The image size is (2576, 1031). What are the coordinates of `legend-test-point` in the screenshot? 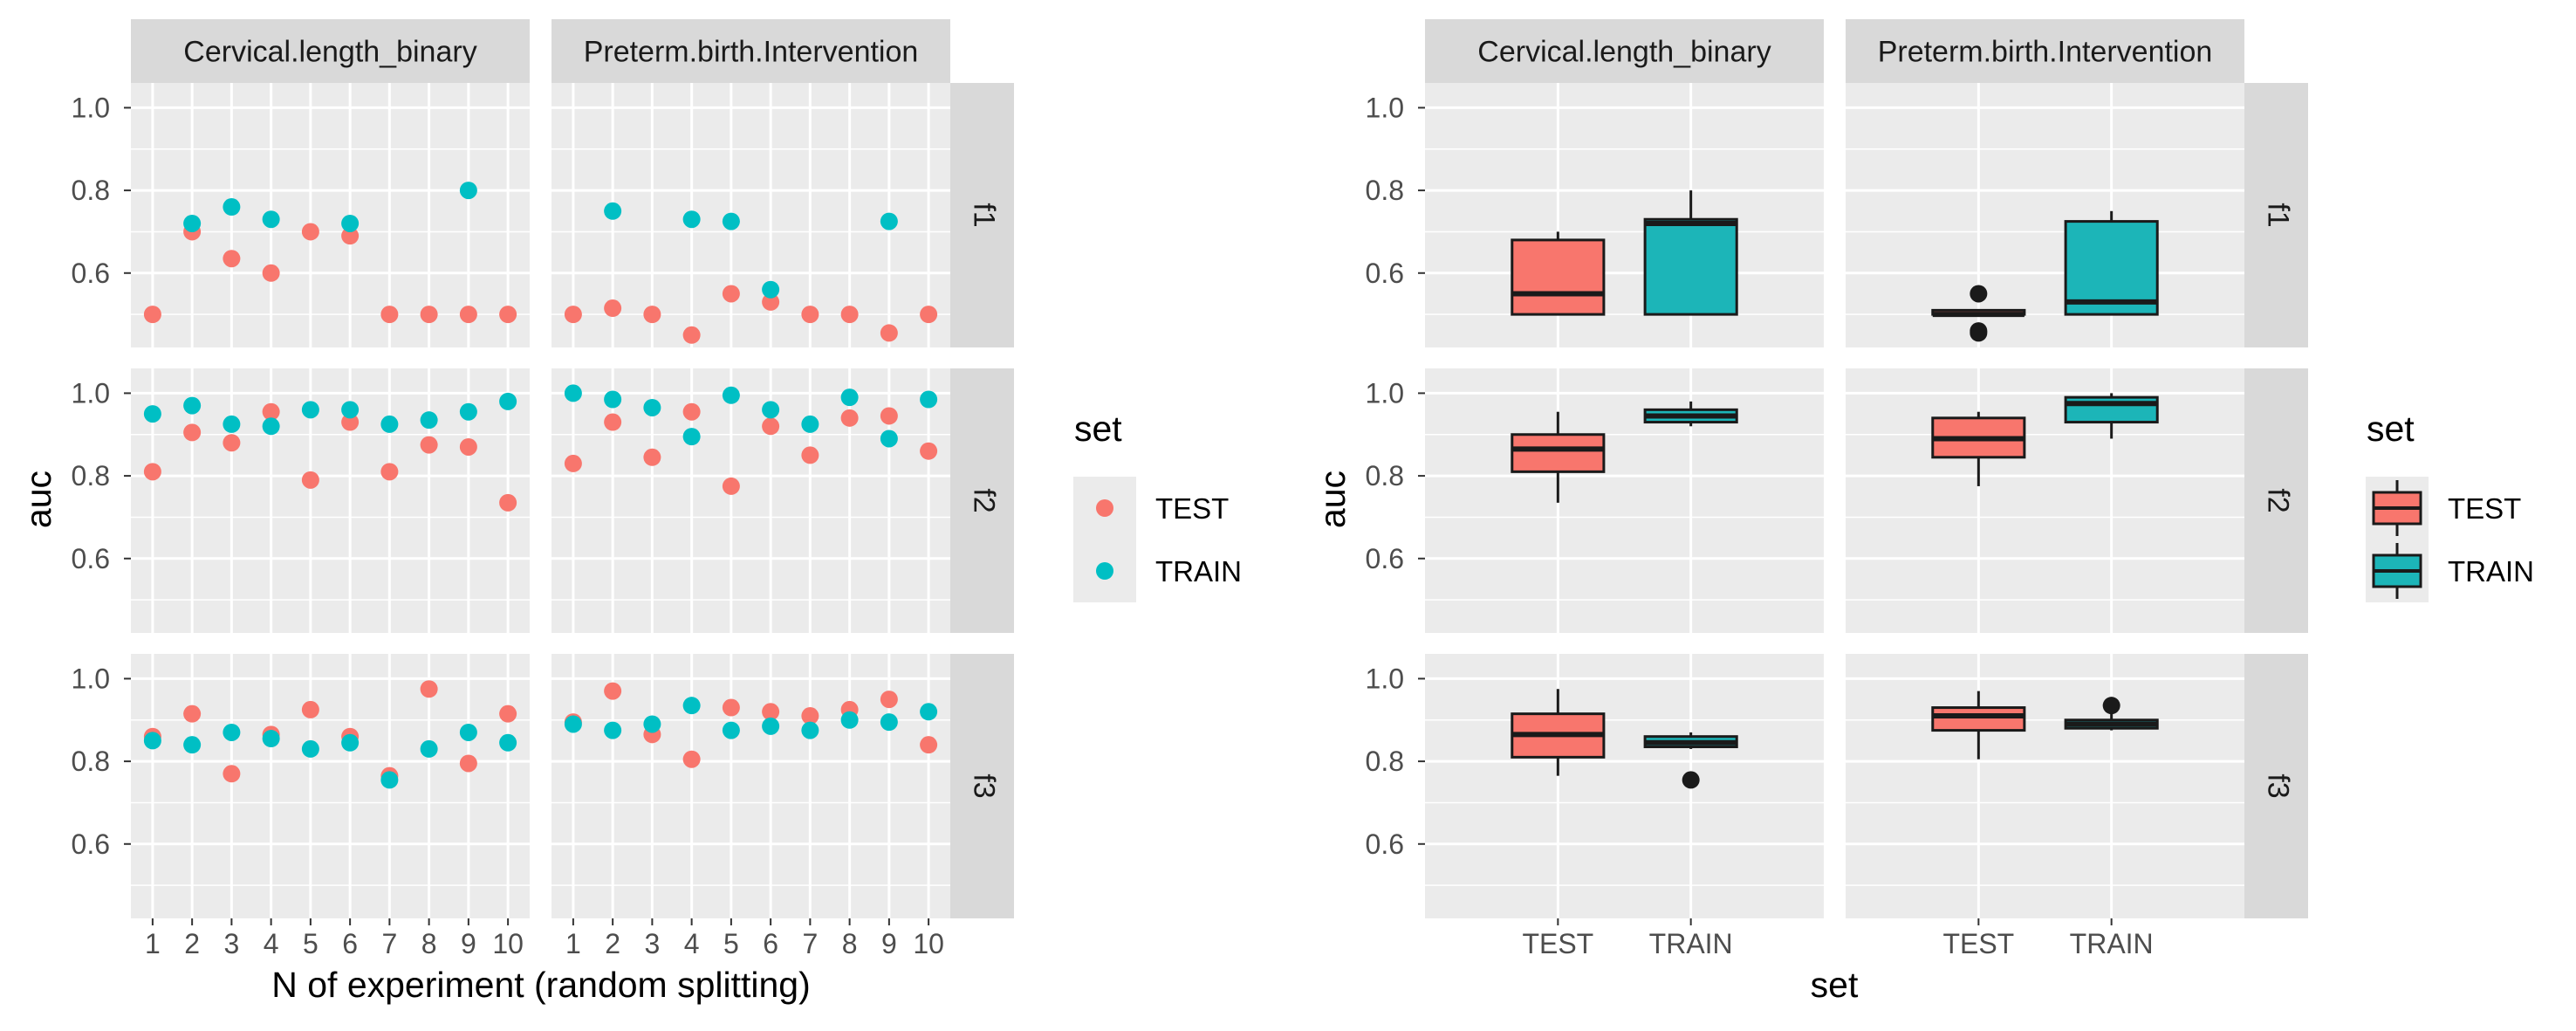 It's located at (1104, 508).